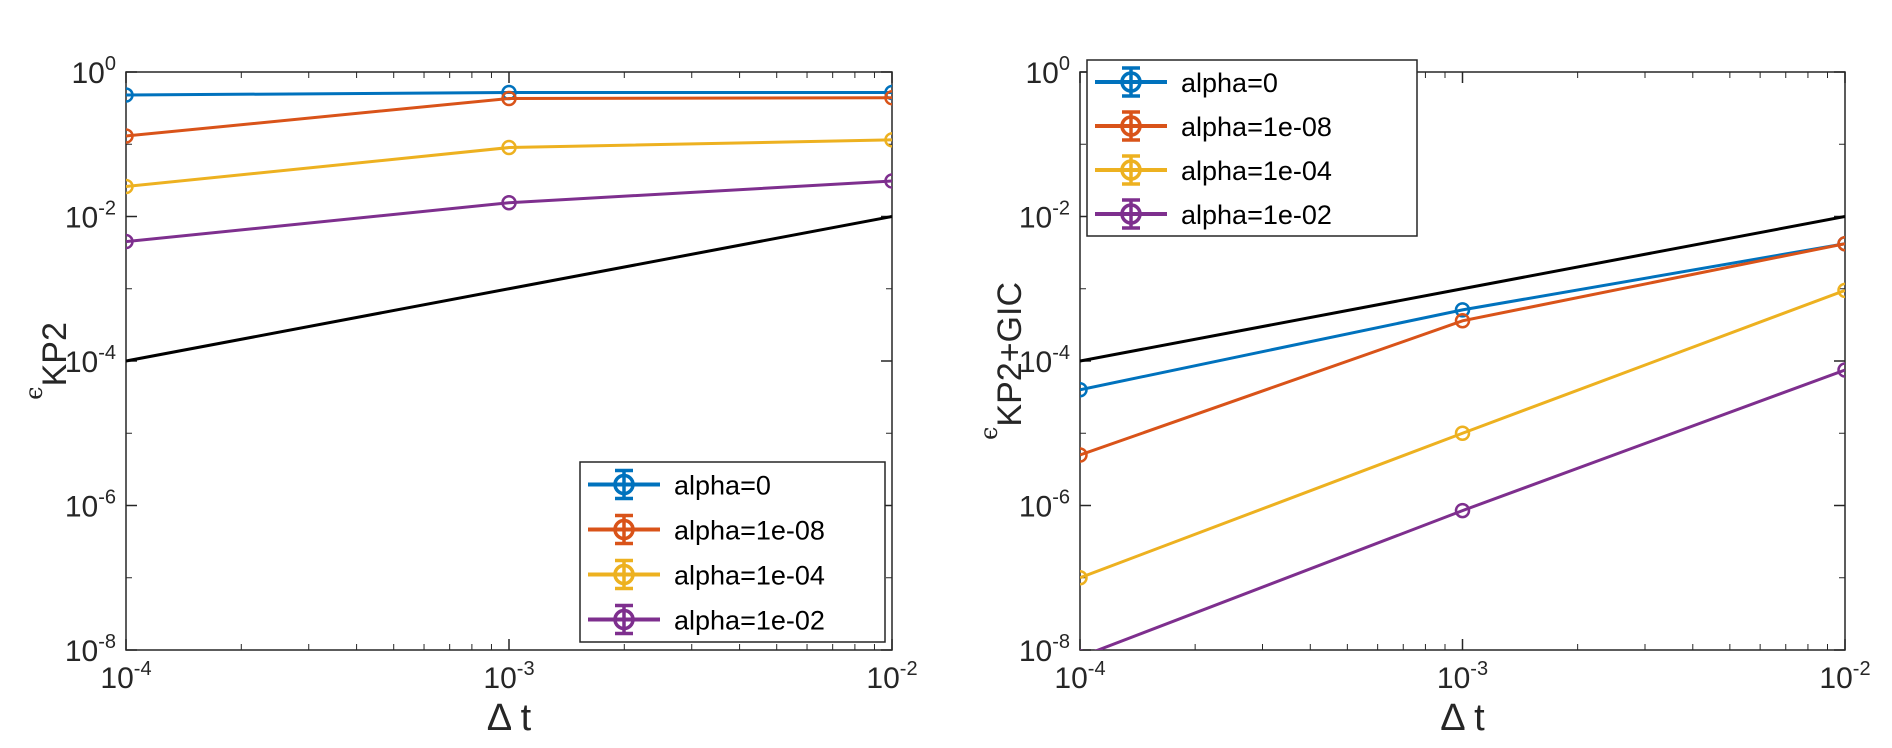  I want to click on y-tick-exponent: -8, so click(1061, 642).